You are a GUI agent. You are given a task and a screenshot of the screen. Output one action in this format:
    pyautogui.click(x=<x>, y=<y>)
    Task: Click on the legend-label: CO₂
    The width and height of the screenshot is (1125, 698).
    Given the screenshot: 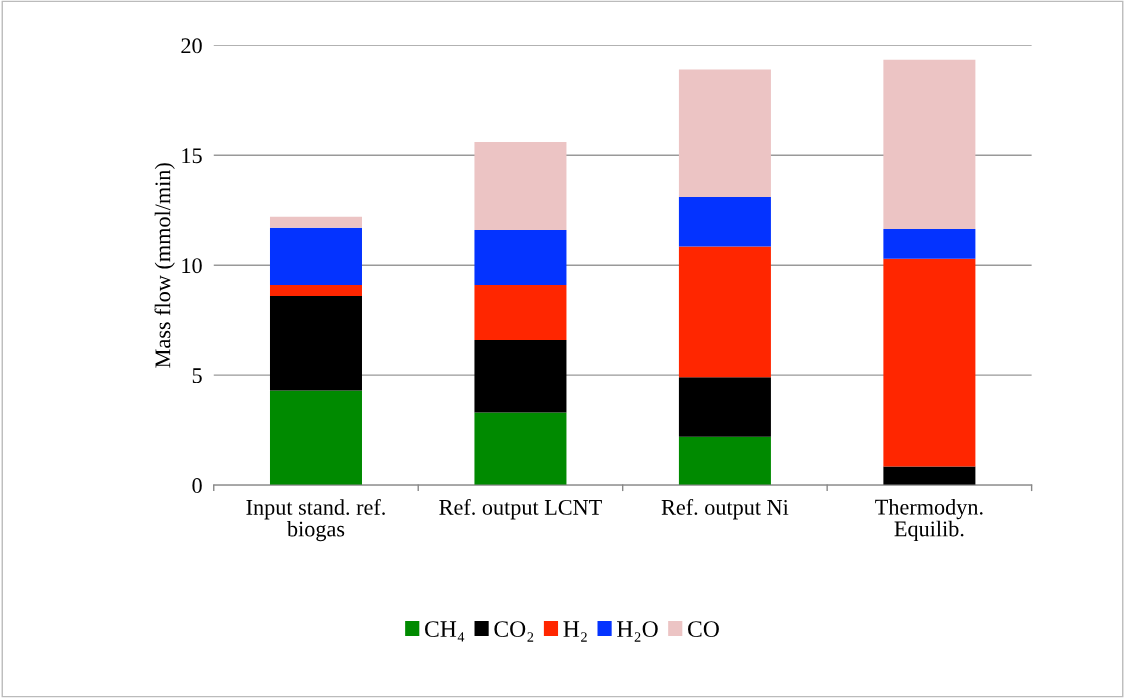 What is the action you would take?
    pyautogui.click(x=514, y=631)
    